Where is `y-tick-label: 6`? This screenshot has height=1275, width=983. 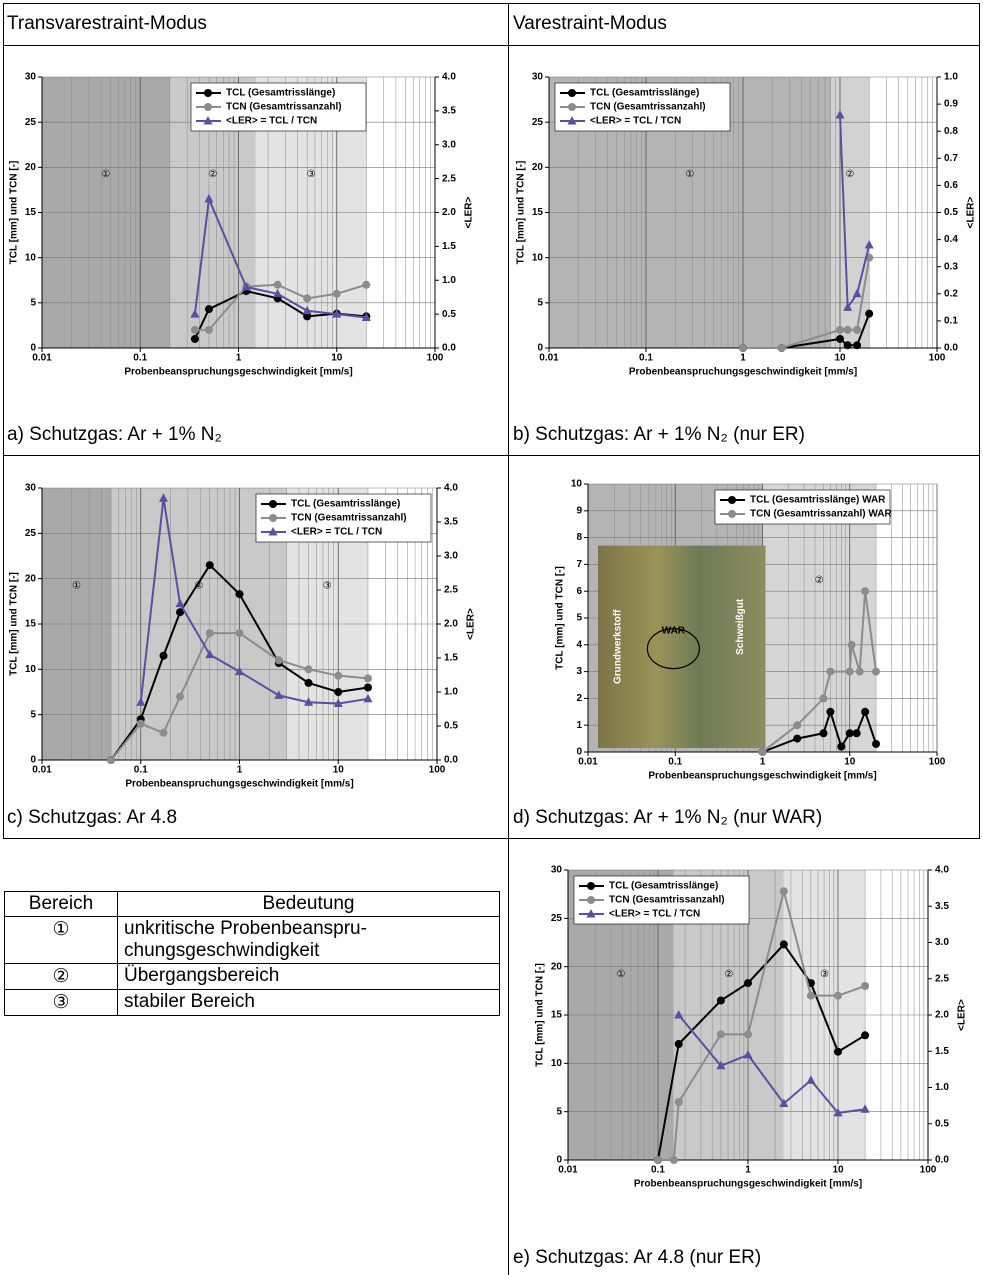
y-tick-label: 6 is located at coordinates (579, 591).